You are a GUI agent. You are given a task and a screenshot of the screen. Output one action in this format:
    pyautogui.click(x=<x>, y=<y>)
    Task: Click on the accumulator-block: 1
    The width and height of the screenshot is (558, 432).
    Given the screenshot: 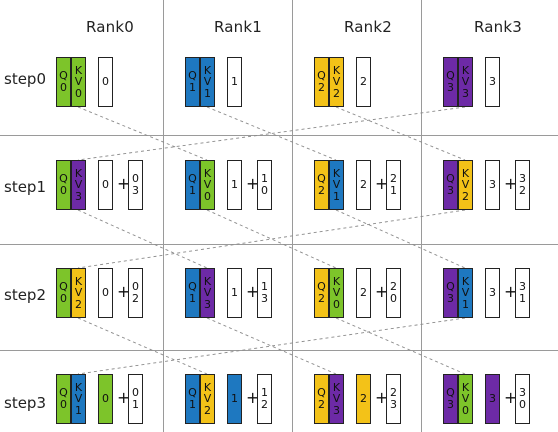 What is the action you would take?
    pyautogui.click(x=234, y=293)
    